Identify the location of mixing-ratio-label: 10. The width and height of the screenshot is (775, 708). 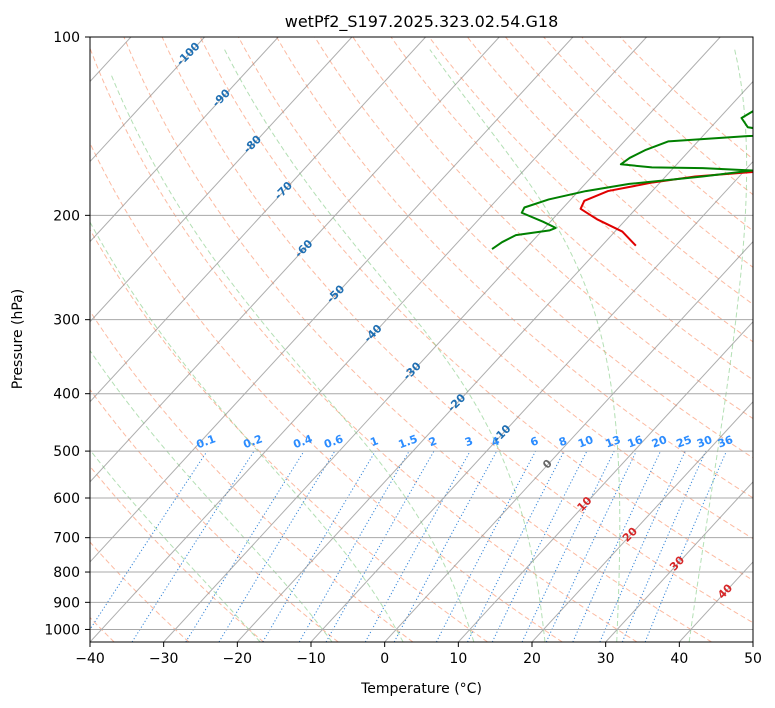
(585, 442).